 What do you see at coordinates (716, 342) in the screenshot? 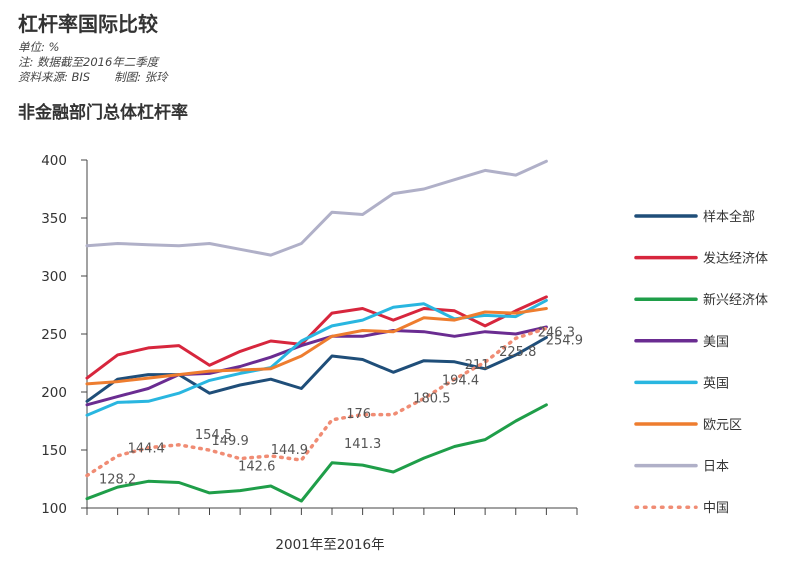
I see `legend-label-3: 美国` at bounding box center [716, 342].